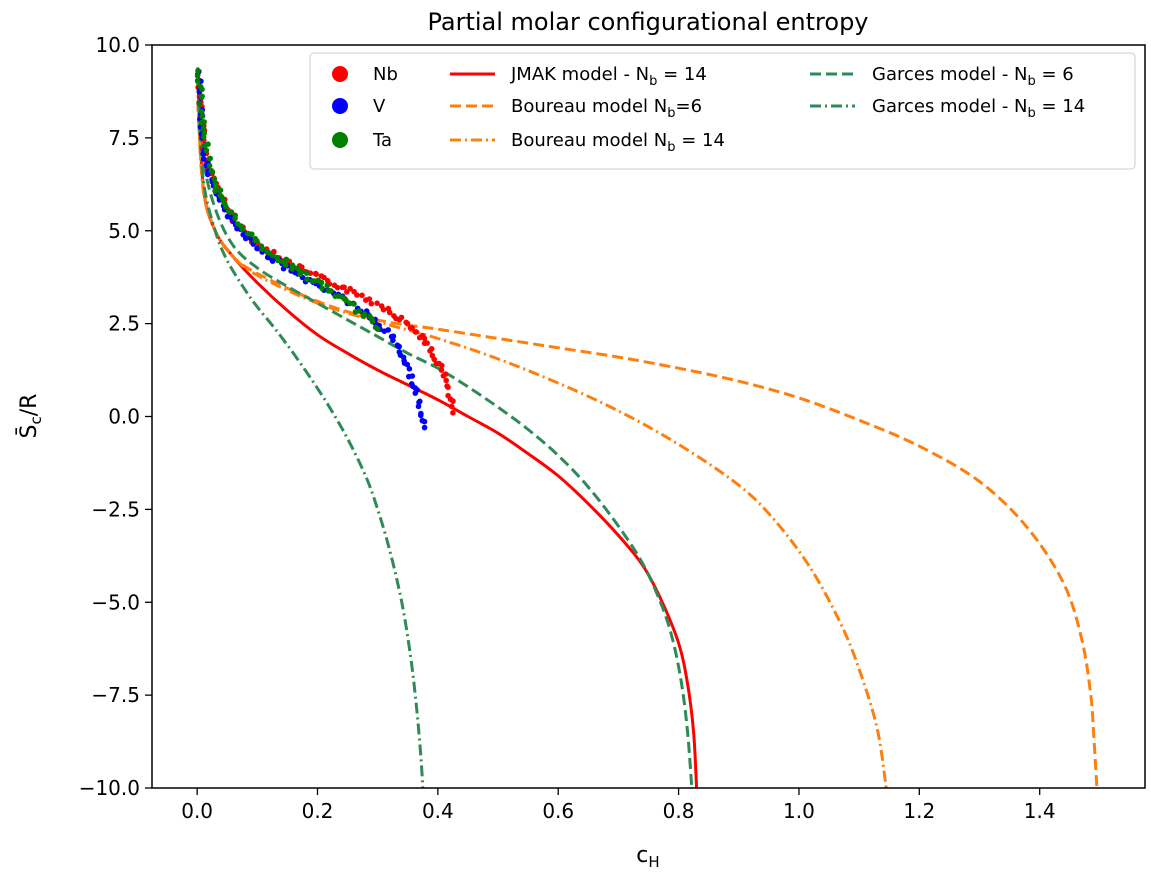 The width and height of the screenshot is (1151, 873). Describe the element at coordinates (618, 805) in the screenshot. I see `x-axis: 0.0 0.2 0.4 0.6 0.8 1.0 1.2 1.4` at that location.